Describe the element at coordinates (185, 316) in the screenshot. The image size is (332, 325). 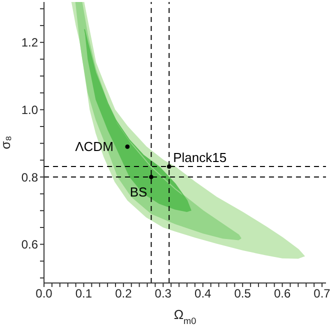
I see `x-axis-title: Ω$_{m0}$` at that location.